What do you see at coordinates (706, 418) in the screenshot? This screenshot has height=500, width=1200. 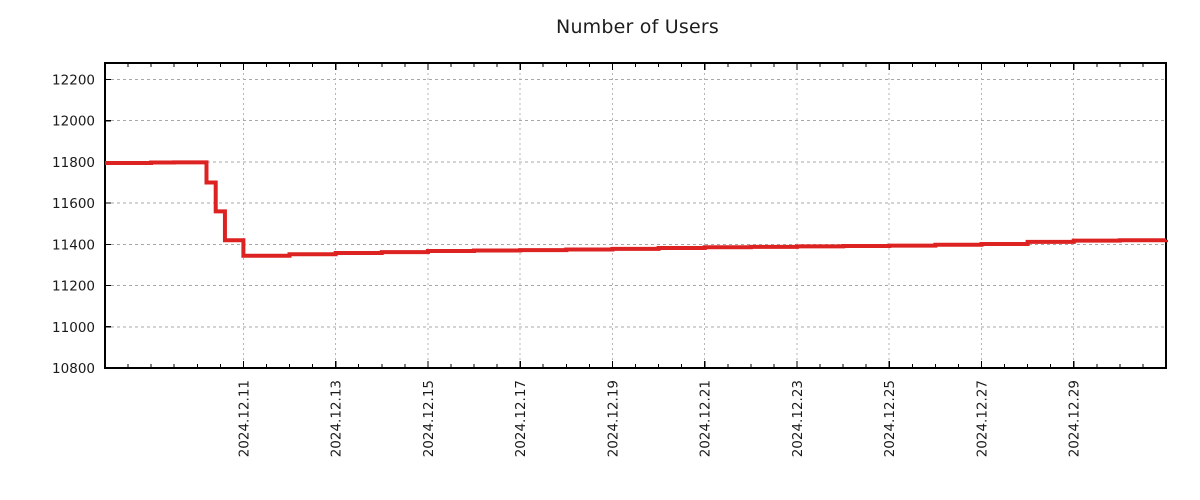 I see `x-tick-label: 2024.12.21` at bounding box center [706, 418].